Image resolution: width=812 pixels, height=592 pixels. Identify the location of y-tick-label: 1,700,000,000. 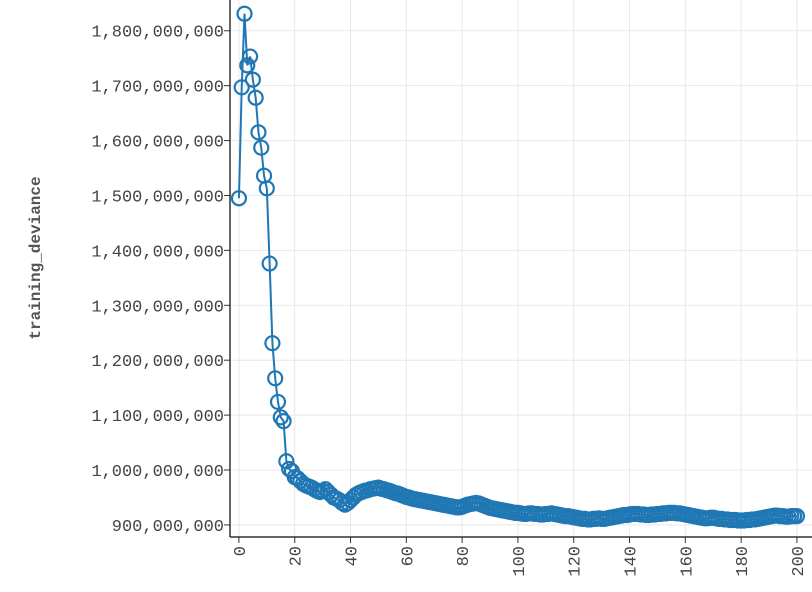
(157, 88).